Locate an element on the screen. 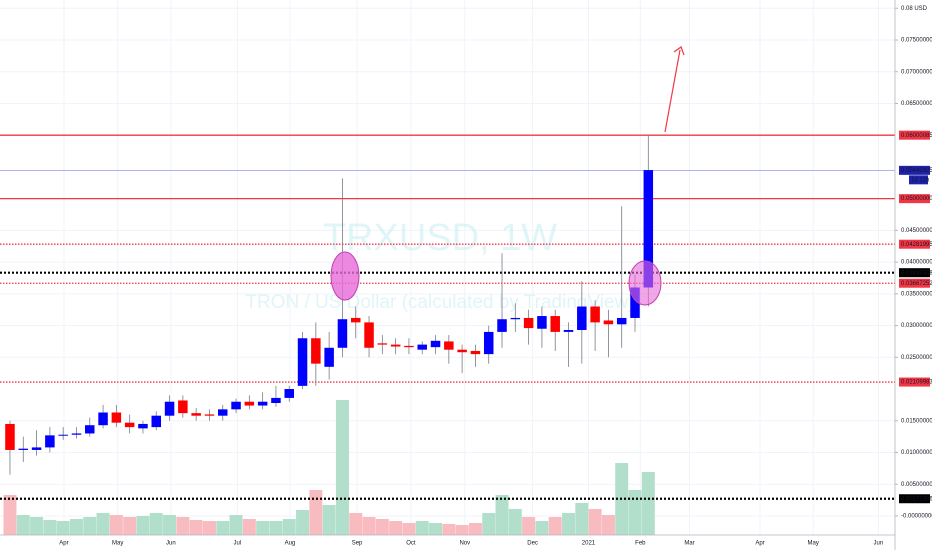  x-tick-label: Sep is located at coordinates (357, 544).